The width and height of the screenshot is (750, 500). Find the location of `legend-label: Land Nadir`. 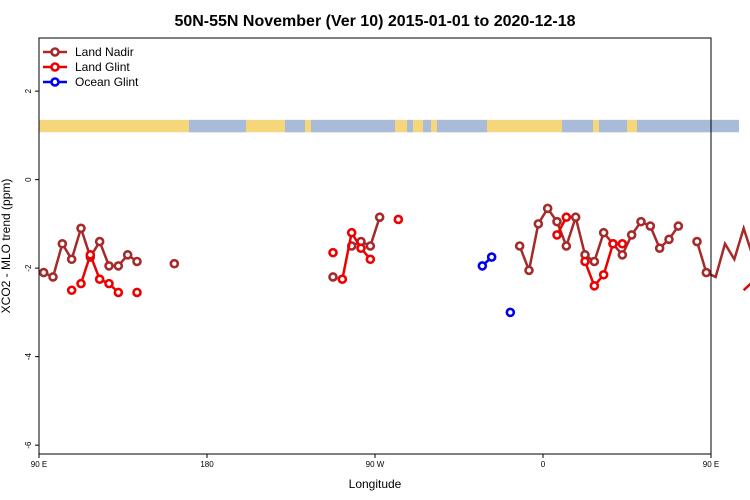

legend-label: Land Nadir is located at coordinates (104, 52).